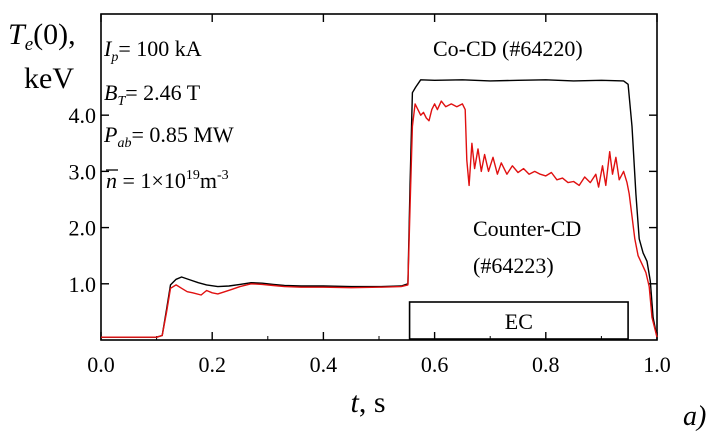  Describe the element at coordinates (83, 171) in the screenshot. I see `y-tick-label: 3.0` at that location.